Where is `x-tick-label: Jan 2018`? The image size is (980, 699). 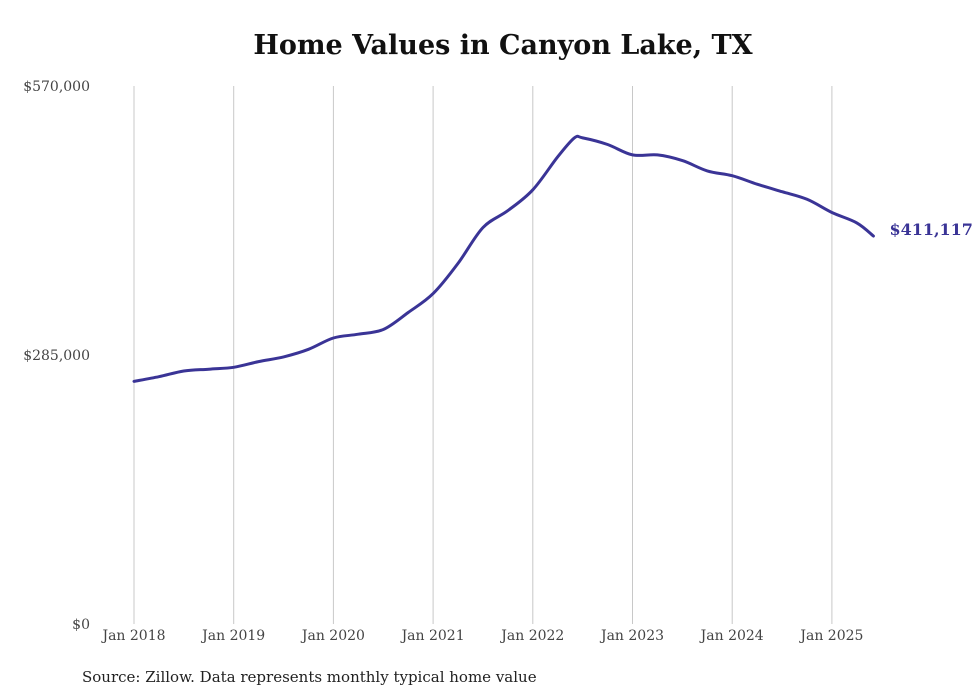 x-tick-label: Jan 2018 is located at coordinates (132, 636).